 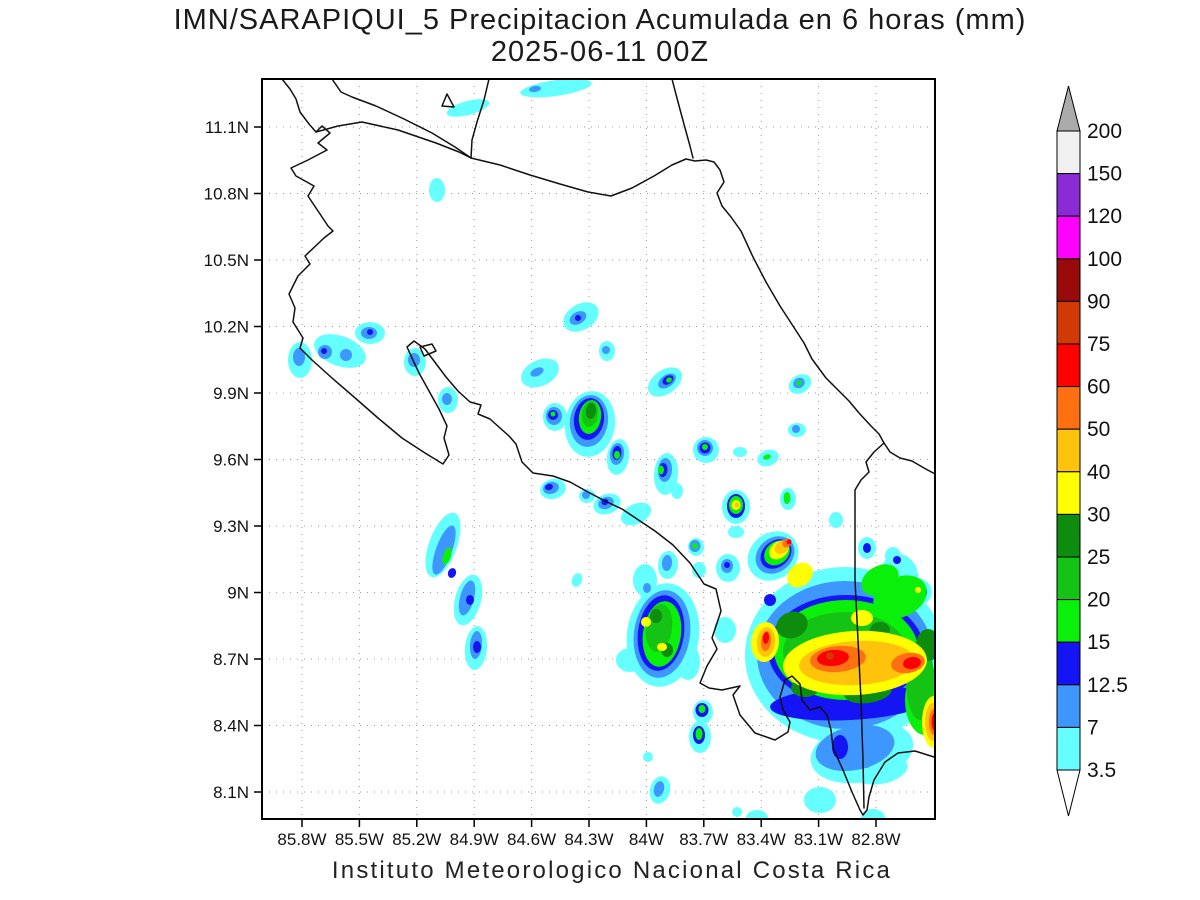 What do you see at coordinates (231, 526) in the screenshot?
I see `y-tick-label: 9.3N` at bounding box center [231, 526].